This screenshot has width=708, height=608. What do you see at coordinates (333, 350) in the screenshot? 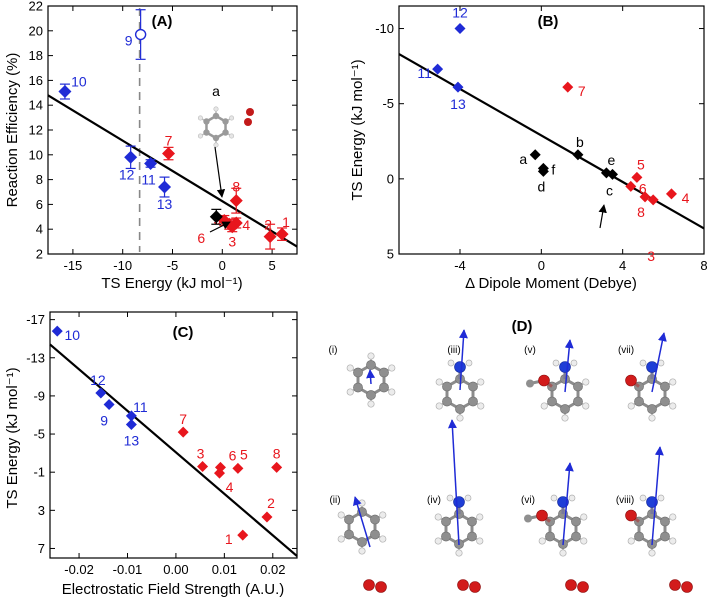
I see `molecule-id-label: (i)` at bounding box center [333, 350].